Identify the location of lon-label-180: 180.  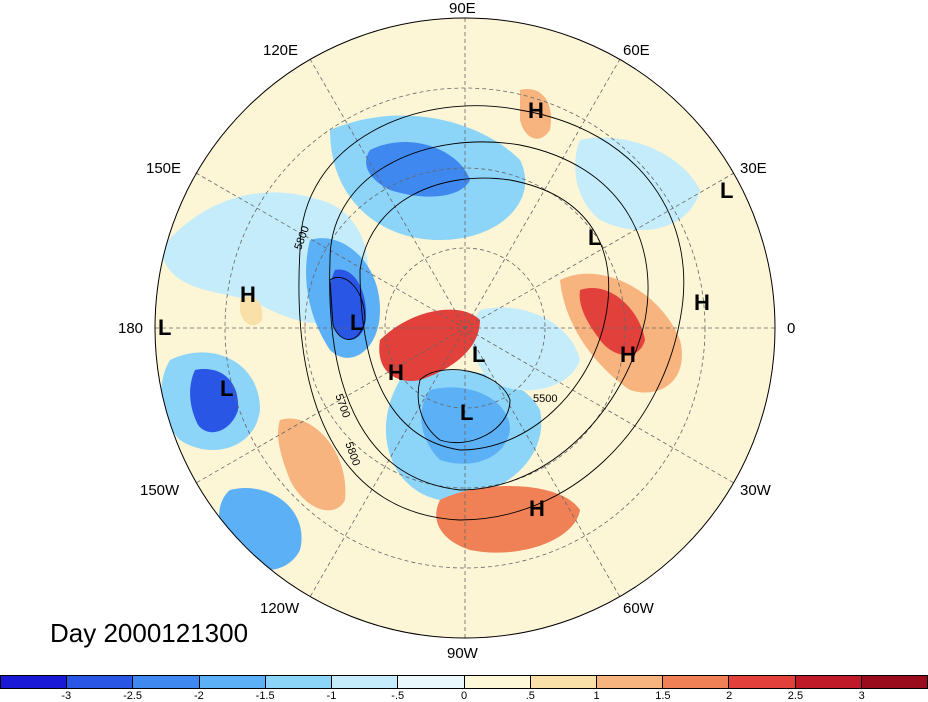
(131, 328).